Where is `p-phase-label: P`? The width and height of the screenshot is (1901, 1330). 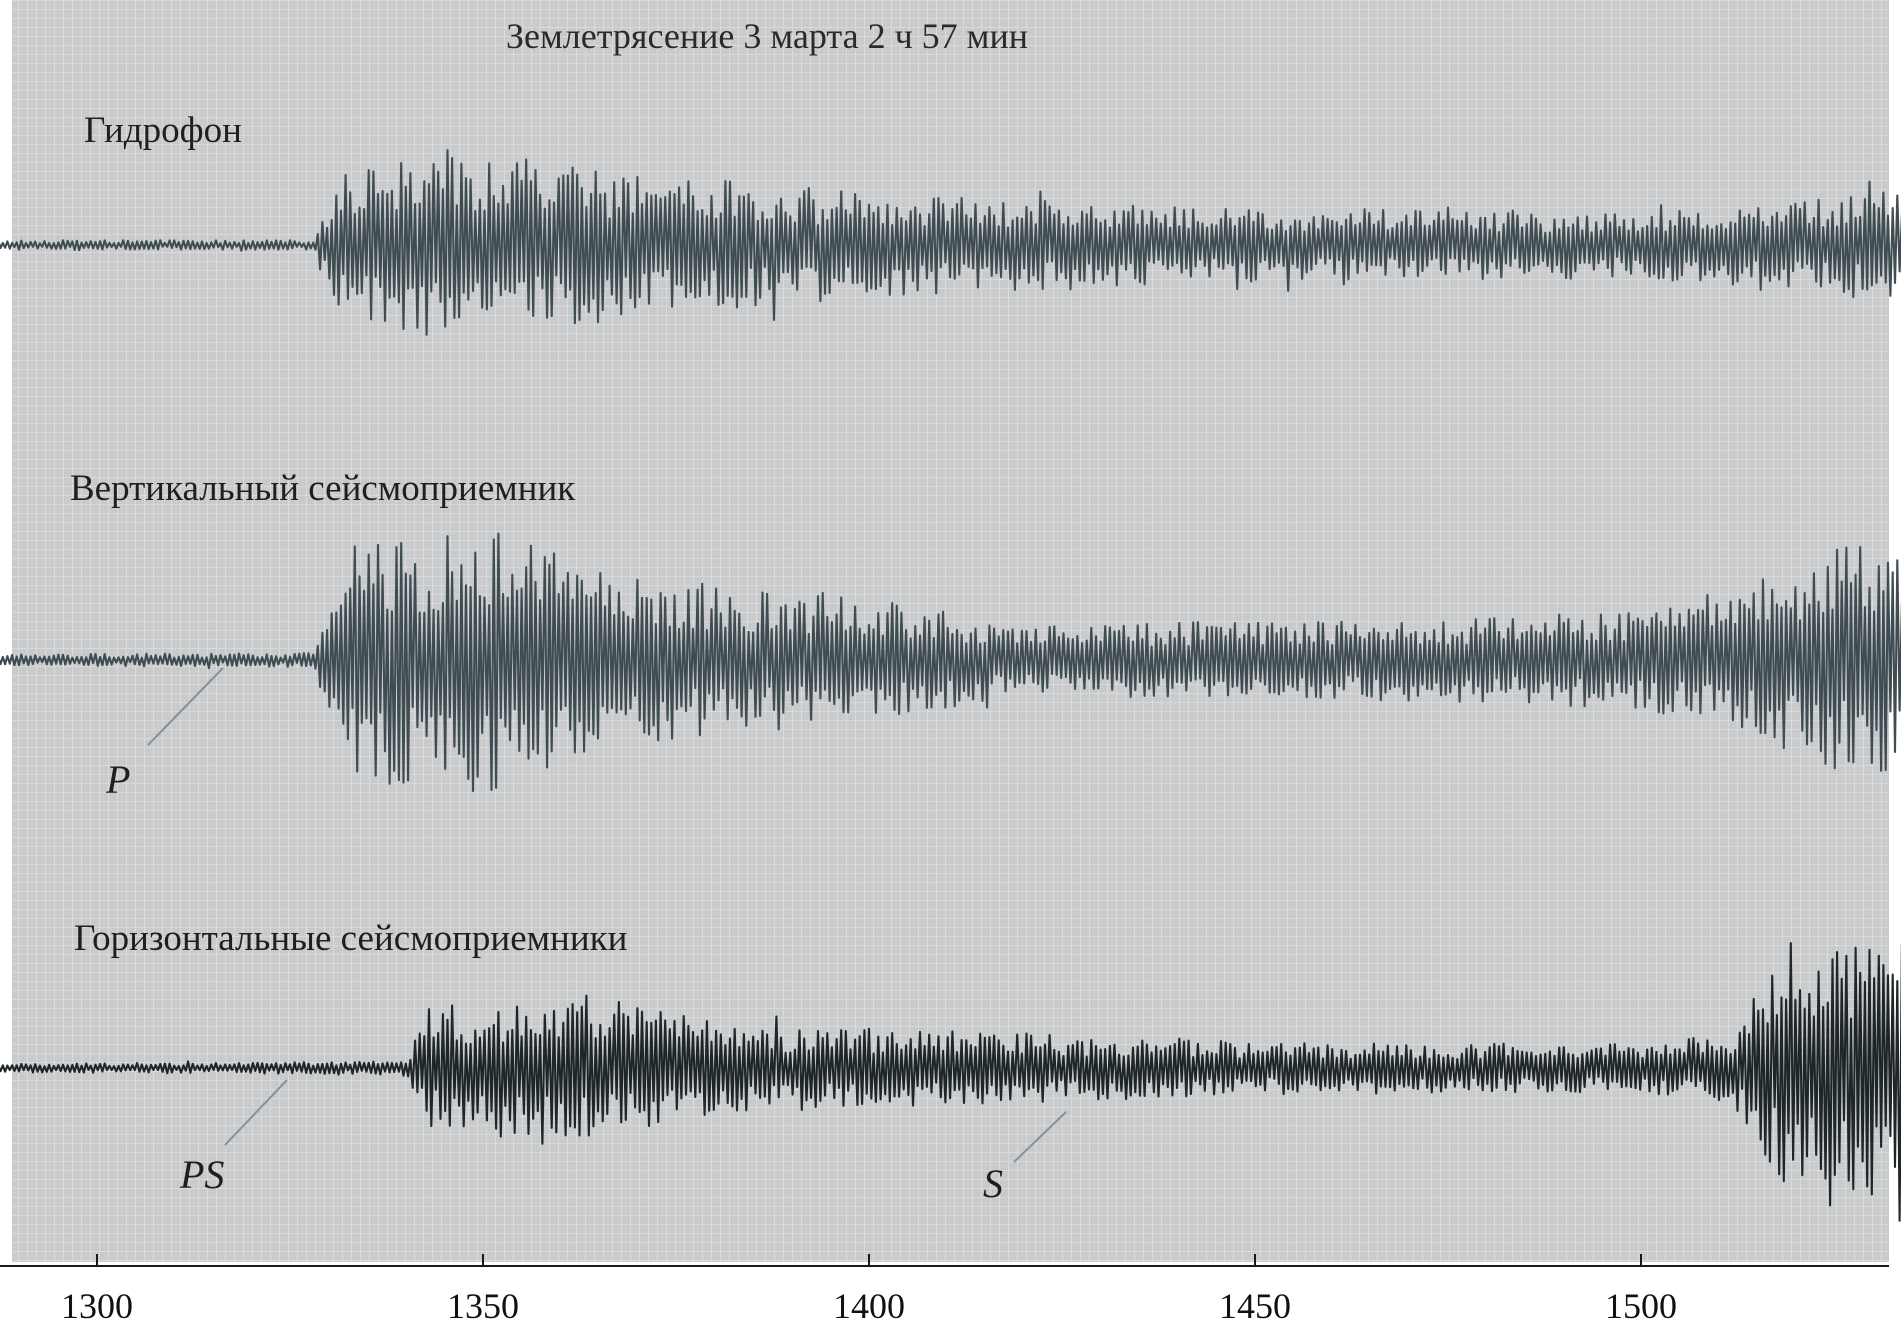
p-phase-label: P is located at coordinates (117, 779).